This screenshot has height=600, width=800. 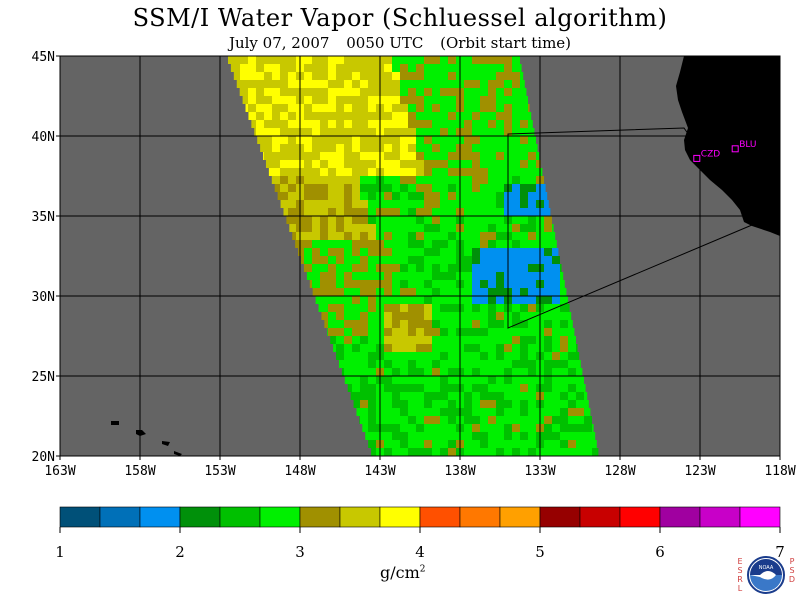 I want to click on colorbar-swatch, so click(x=600, y=517).